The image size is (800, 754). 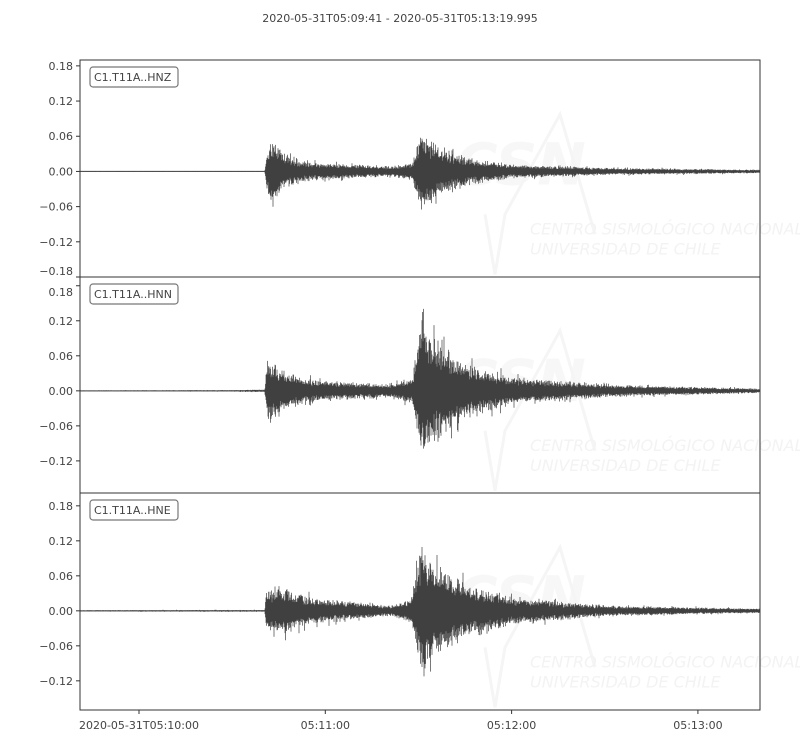 What do you see at coordinates (56, 271) in the screenshot?
I see `y-tick-label: −0.18` at bounding box center [56, 271].